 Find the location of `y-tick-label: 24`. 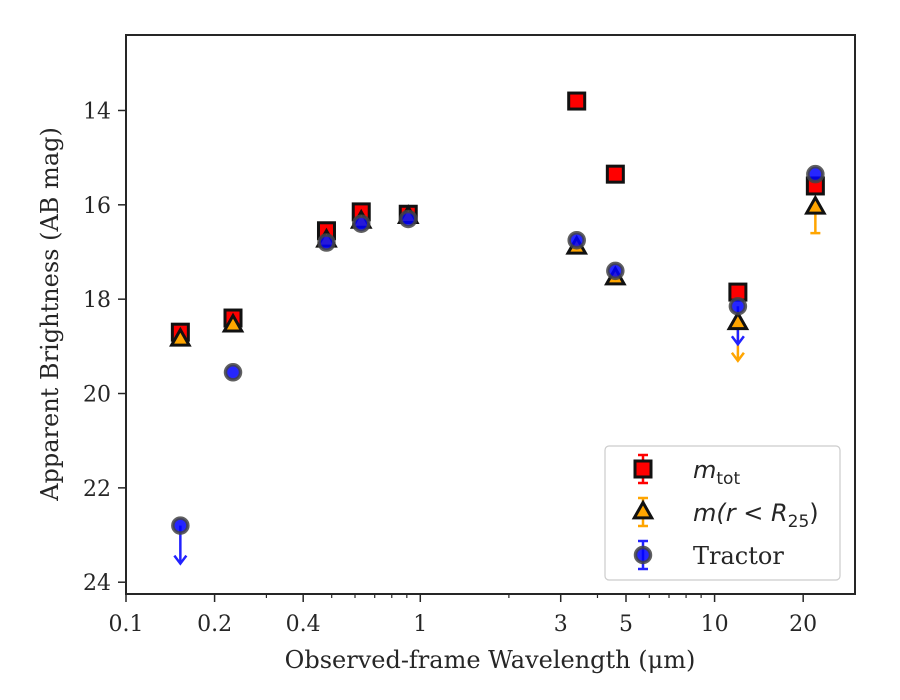

y-tick-label: 24 is located at coordinates (97, 583).